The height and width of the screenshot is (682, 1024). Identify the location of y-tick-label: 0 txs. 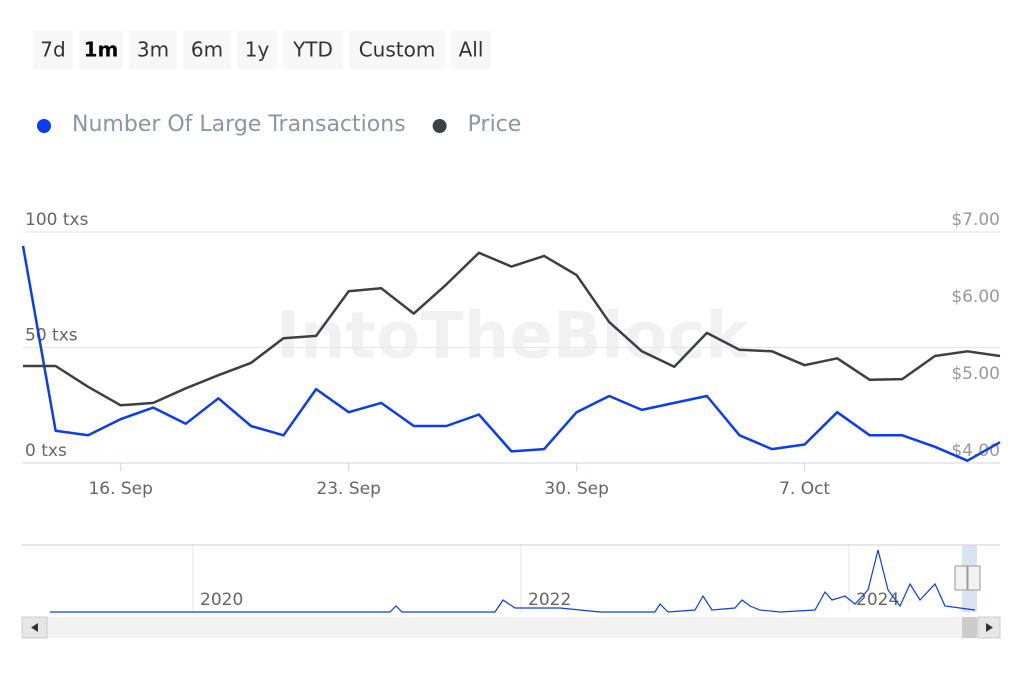
(46, 451).